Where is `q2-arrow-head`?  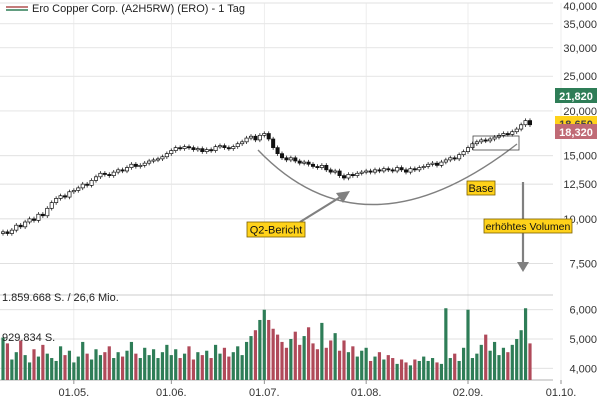
q2-arrow-head is located at coordinates (343, 197).